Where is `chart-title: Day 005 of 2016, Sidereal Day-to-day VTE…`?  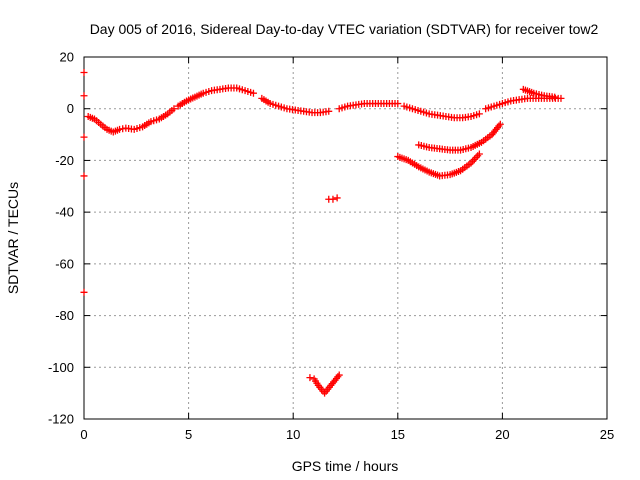
chart-title: Day 005 of 2016, Sidereal Day-to-day VTE… is located at coordinates (344, 29).